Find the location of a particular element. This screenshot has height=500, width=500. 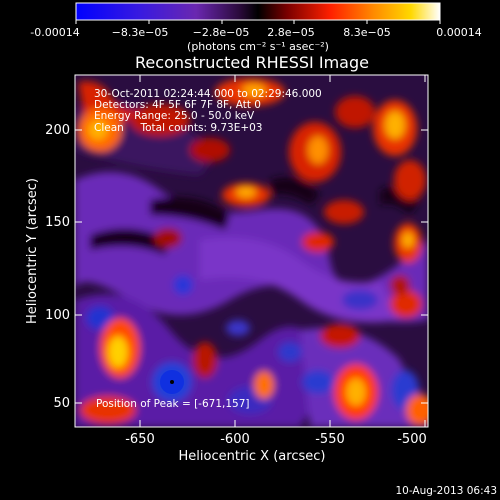

x-tick-label: -600 is located at coordinates (235, 439).